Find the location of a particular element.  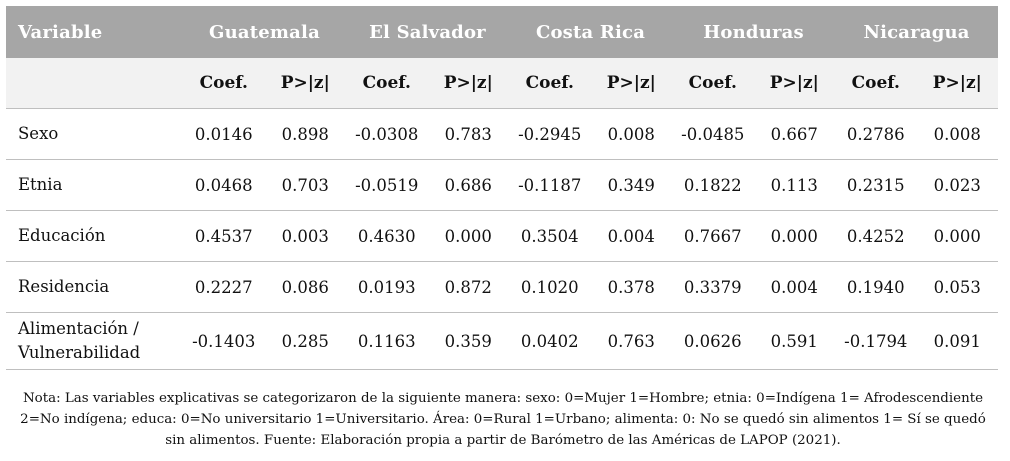

table-cell: -0.2945 is located at coordinates (550, 134).